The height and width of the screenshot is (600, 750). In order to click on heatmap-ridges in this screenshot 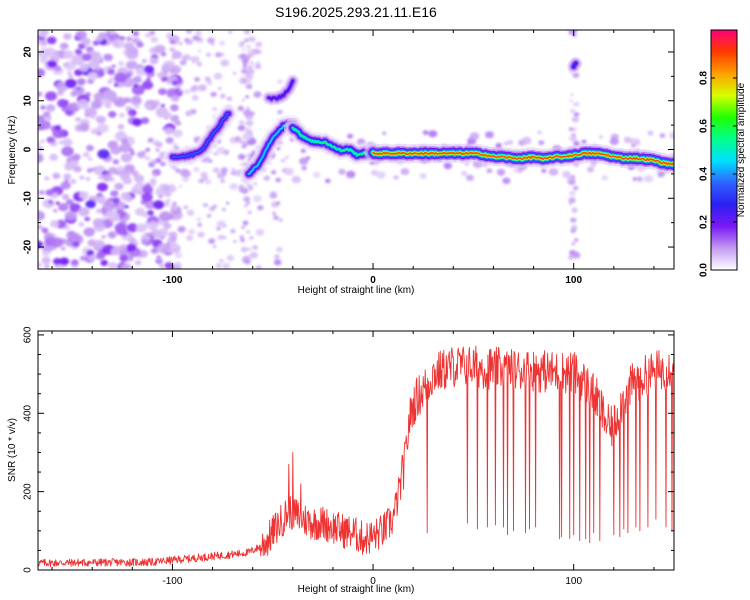, I will do `click(418, 119)`.